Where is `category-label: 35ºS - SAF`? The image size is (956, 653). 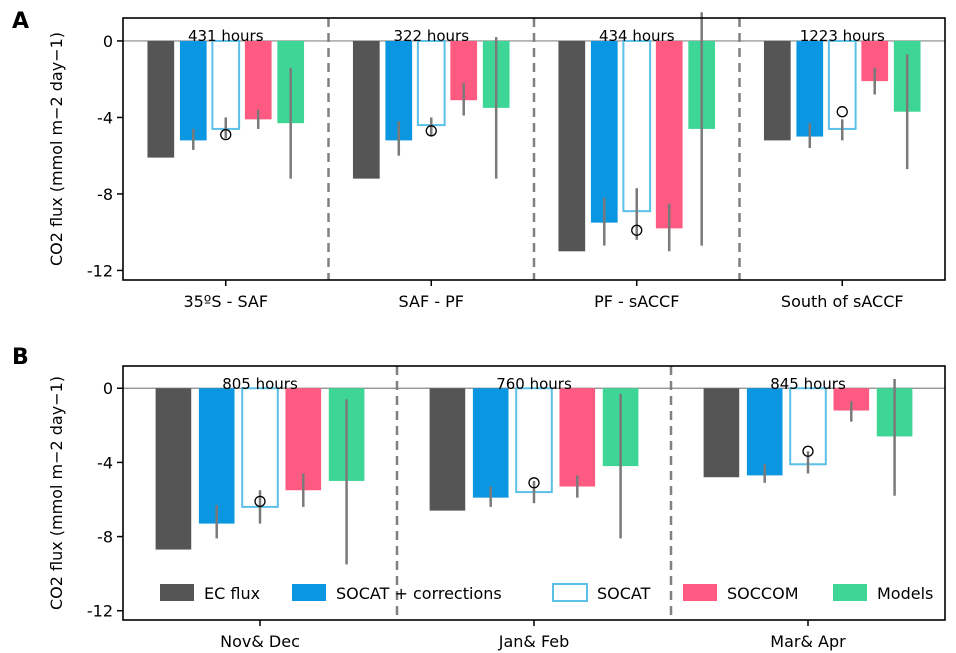
category-label: 35ºS - SAF is located at coordinates (225, 301).